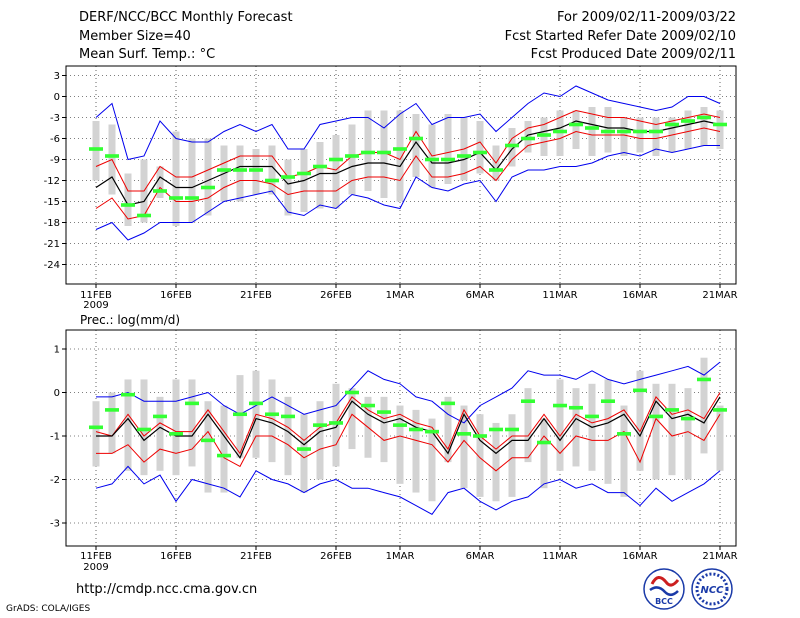 The width and height of the screenshot is (800, 618). I want to click on x-tick-label: 26FEB, so click(336, 295).